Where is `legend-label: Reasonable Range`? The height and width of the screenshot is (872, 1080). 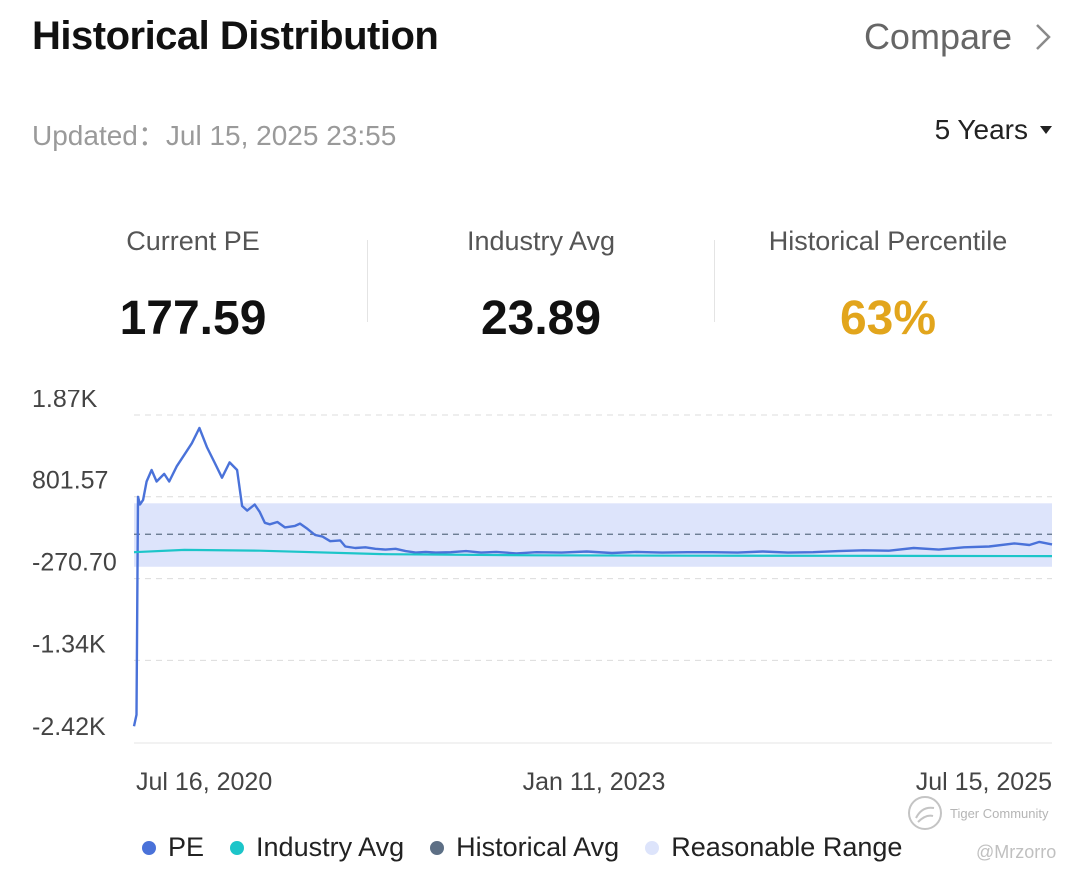 legend-label: Reasonable Range is located at coordinates (787, 847).